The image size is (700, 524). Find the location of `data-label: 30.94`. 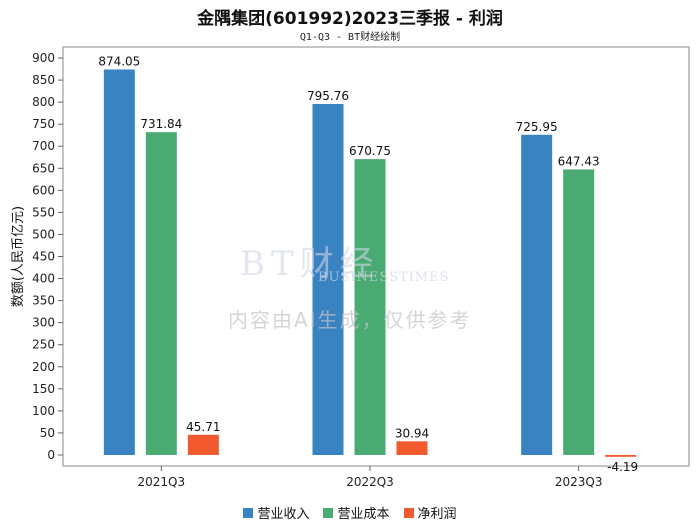

data-label: 30.94 is located at coordinates (412, 433).